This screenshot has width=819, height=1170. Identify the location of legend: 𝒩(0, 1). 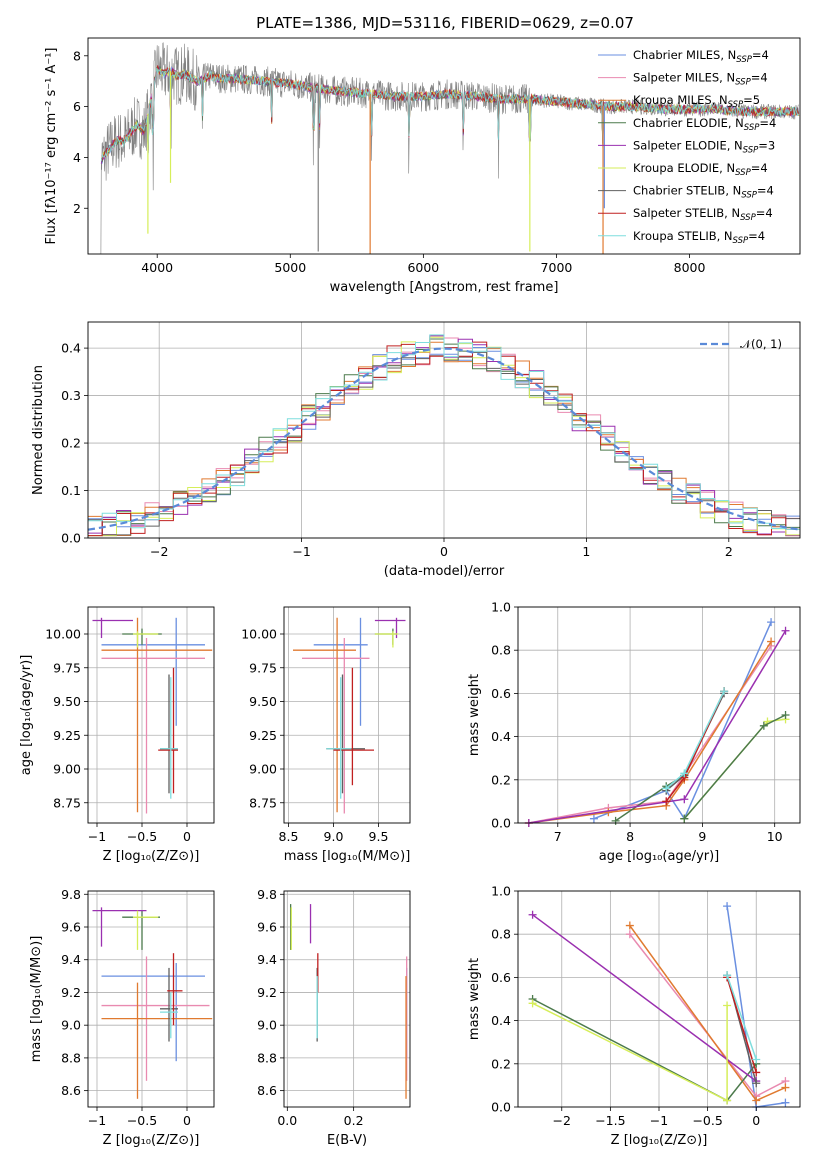
(741, 344).